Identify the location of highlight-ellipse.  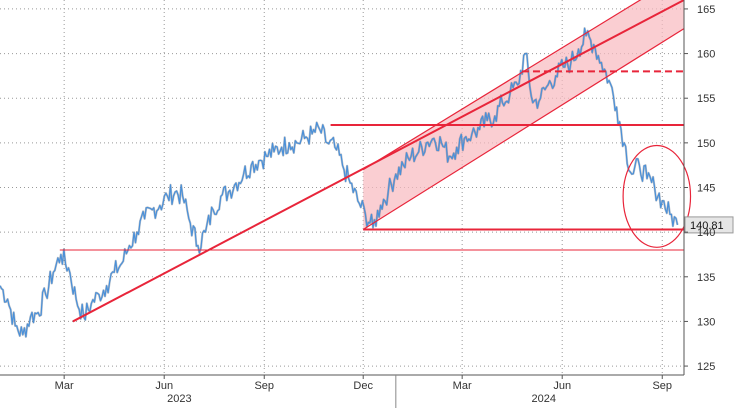
(657, 196).